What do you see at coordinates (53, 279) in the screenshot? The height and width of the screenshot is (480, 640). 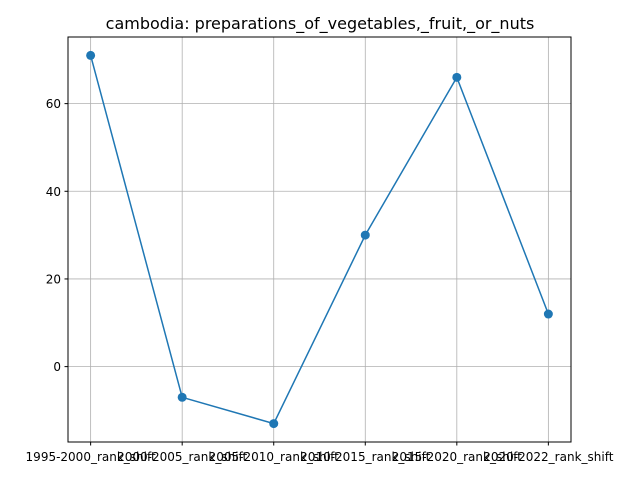 I see `y-tick-label: 20` at bounding box center [53, 279].